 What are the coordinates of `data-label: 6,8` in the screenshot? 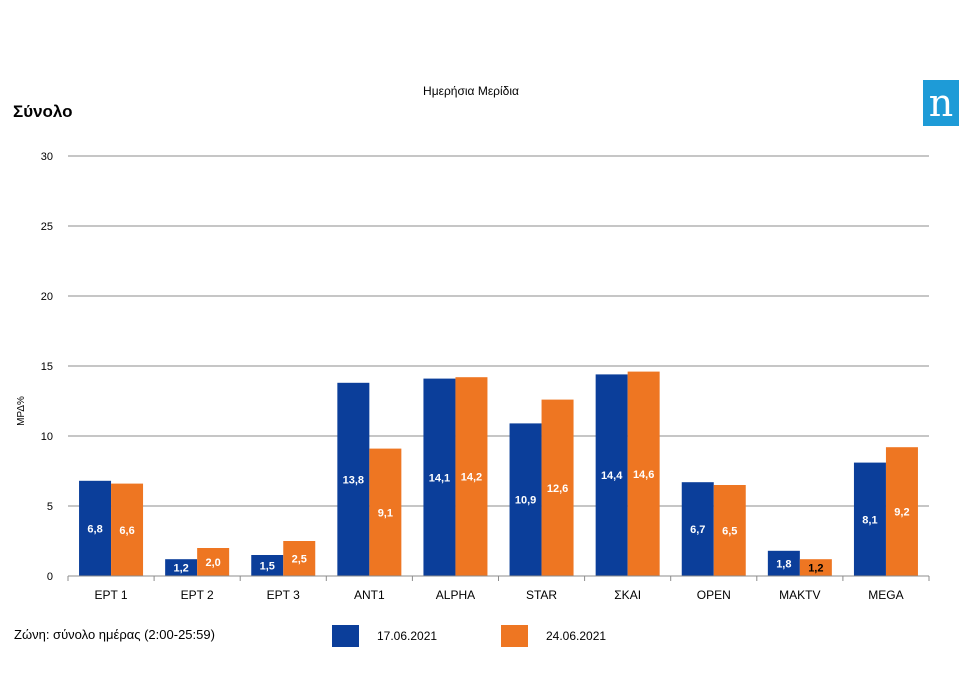 It's located at (94, 529).